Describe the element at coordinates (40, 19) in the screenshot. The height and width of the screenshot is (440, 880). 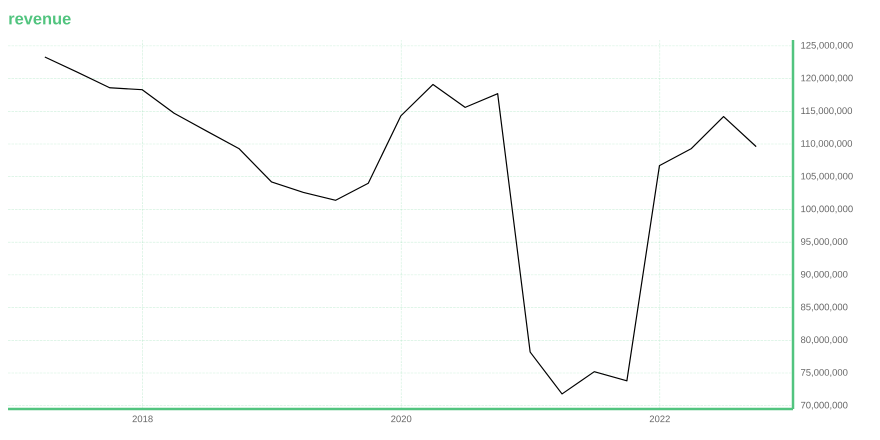
I see `chart-title: revenue` at that location.